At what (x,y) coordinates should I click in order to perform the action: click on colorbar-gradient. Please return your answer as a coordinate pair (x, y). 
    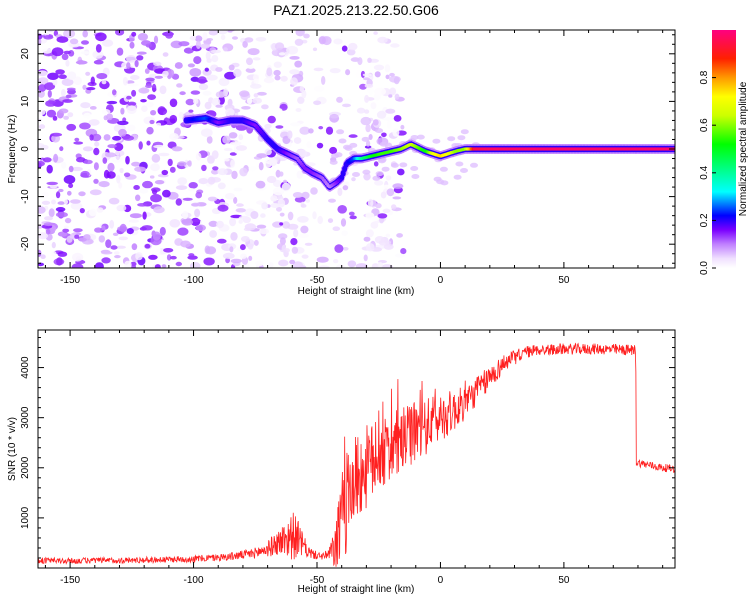
    Looking at the image, I should click on (724, 149).